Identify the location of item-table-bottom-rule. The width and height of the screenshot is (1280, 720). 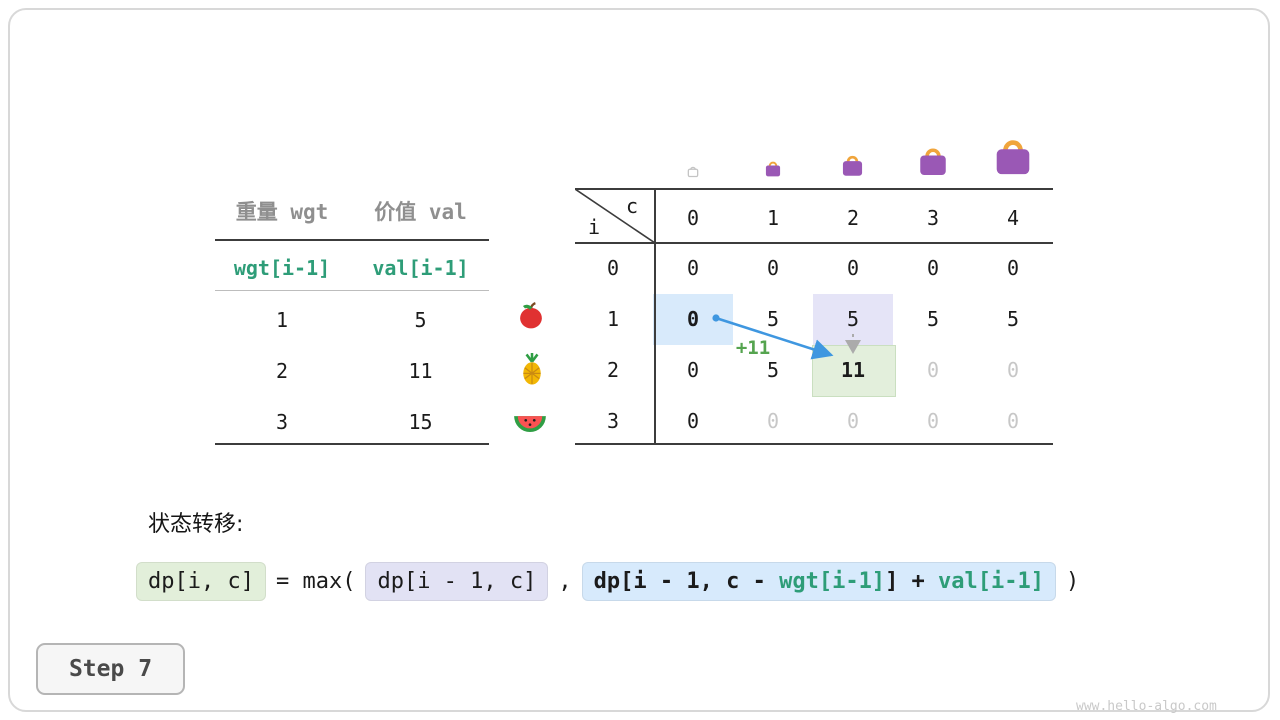
(352, 444).